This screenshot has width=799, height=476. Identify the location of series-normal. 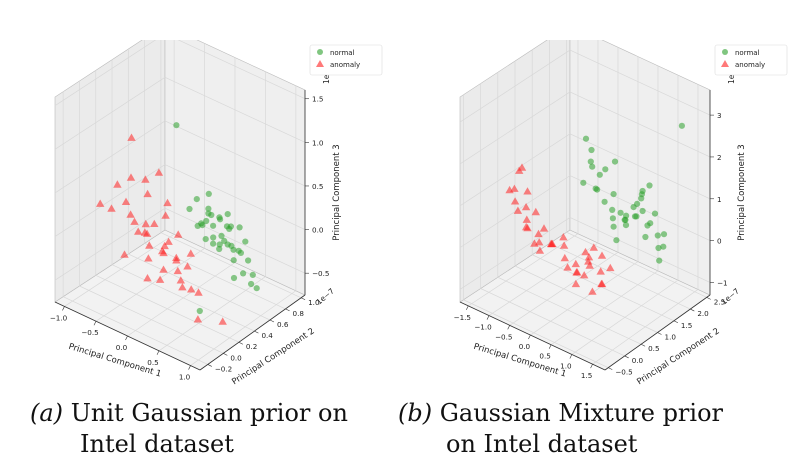
(632, 193).